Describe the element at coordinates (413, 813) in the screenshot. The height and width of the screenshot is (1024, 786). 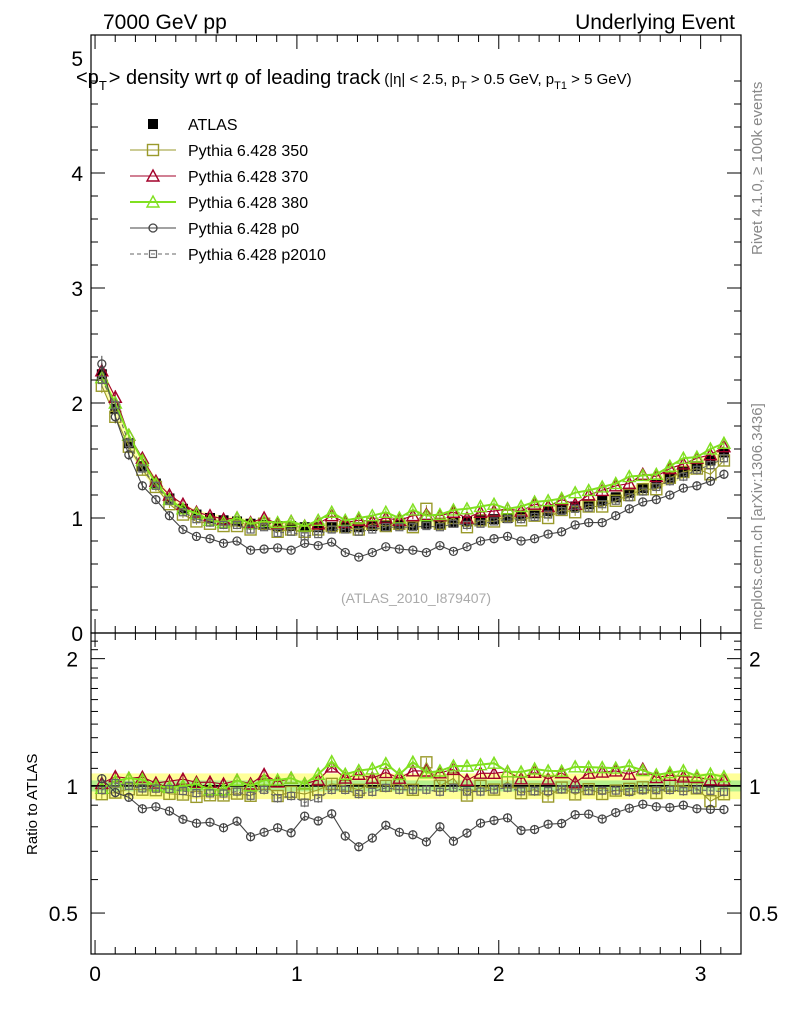
I see `ratio-series-p0` at that location.